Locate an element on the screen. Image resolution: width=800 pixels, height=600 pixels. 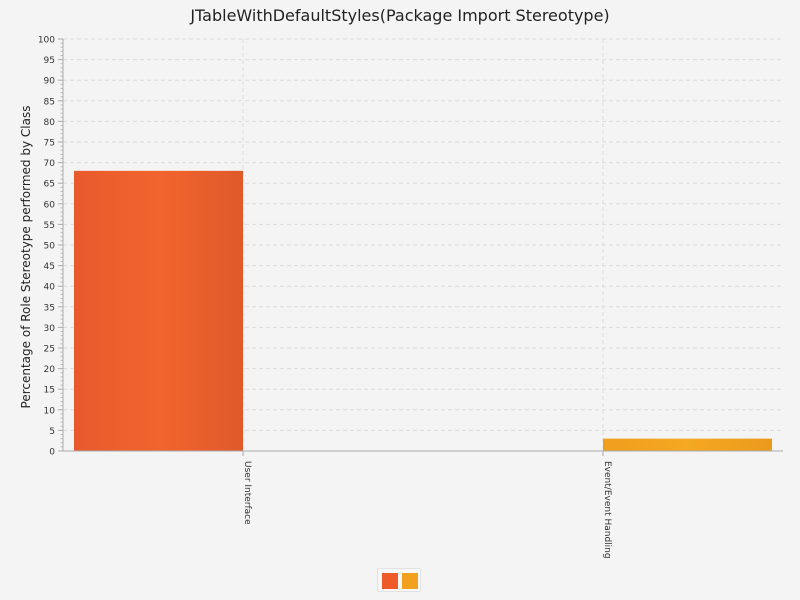
y-tick-label: 15 is located at coordinates (49, 391).